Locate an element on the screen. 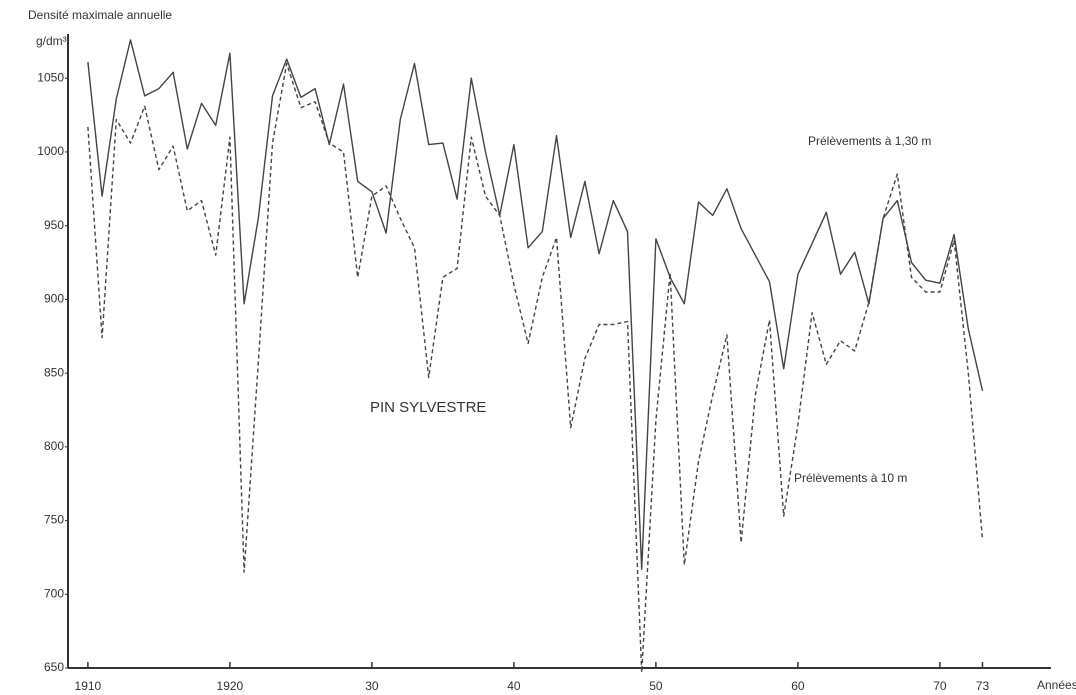 This screenshot has width=1076, height=695. y-tick-label: 750 is located at coordinates (54, 520).